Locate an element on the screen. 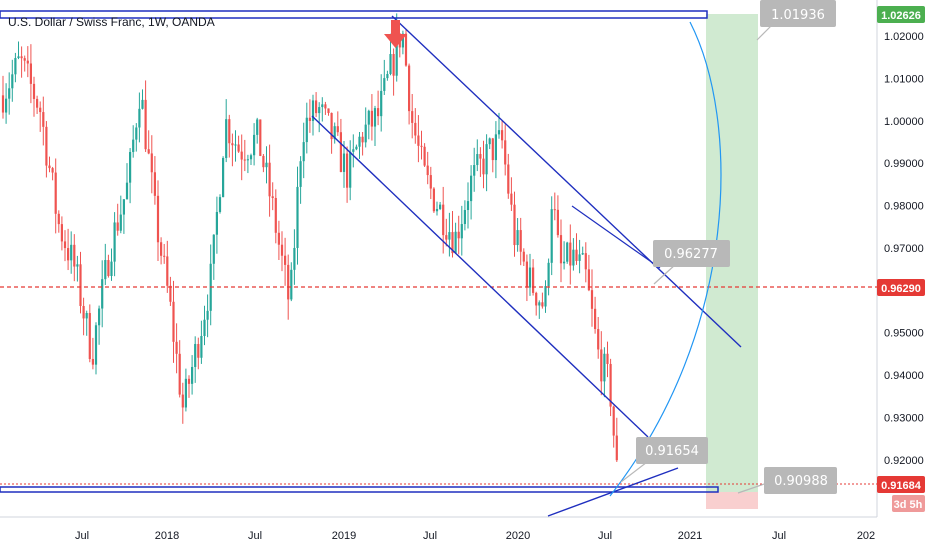 The image size is (932, 550). callout-bottom-label: 0.90988 is located at coordinates (801, 481).